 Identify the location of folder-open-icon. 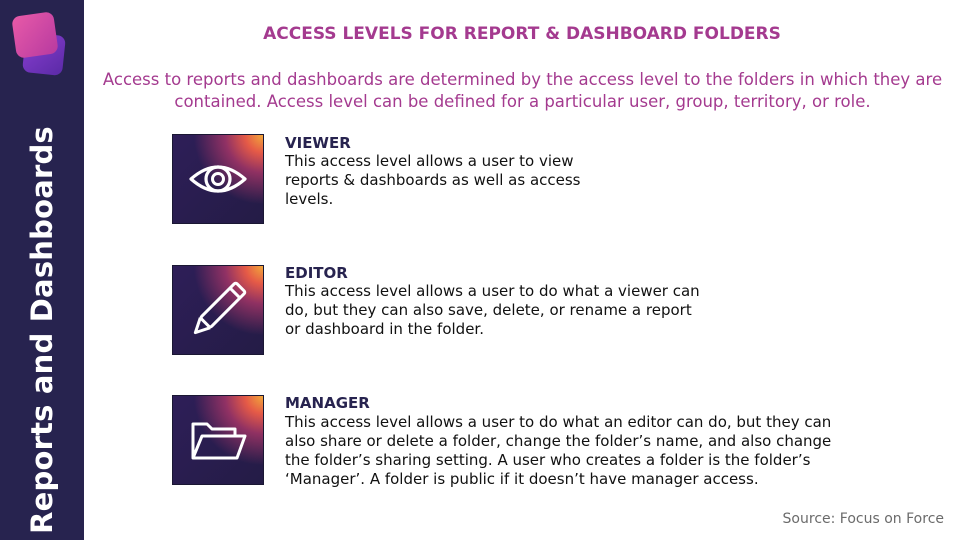
(219, 441).